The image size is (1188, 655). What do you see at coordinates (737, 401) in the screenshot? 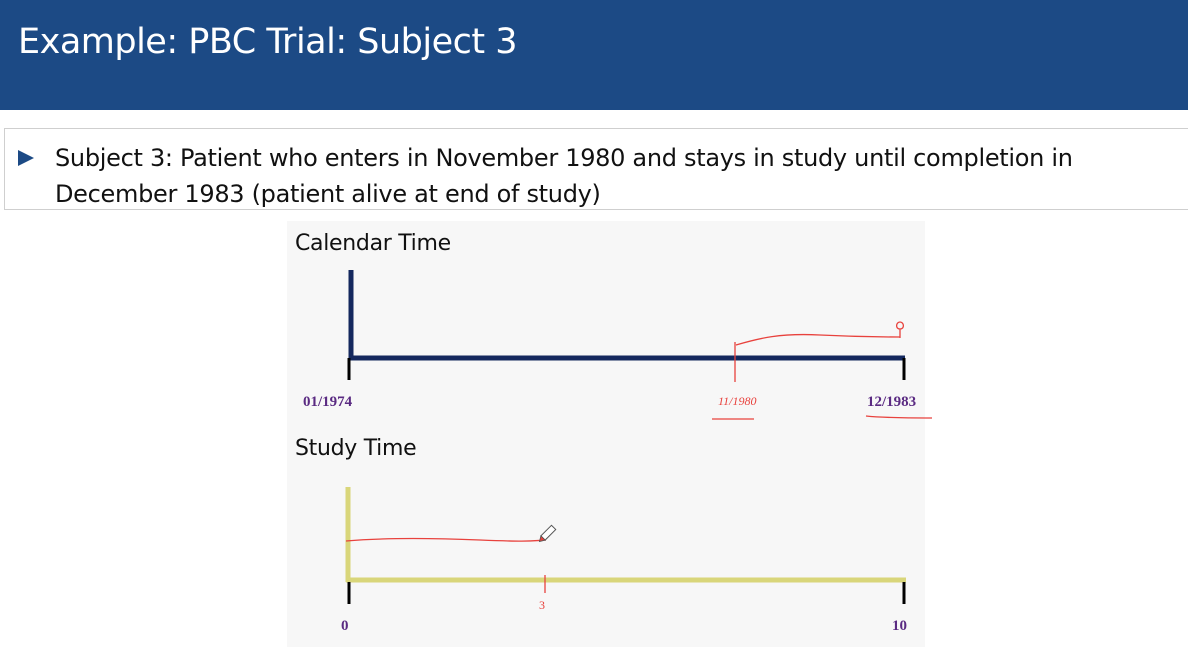
I see `entry-date-annotation: 11/1980` at bounding box center [737, 401].